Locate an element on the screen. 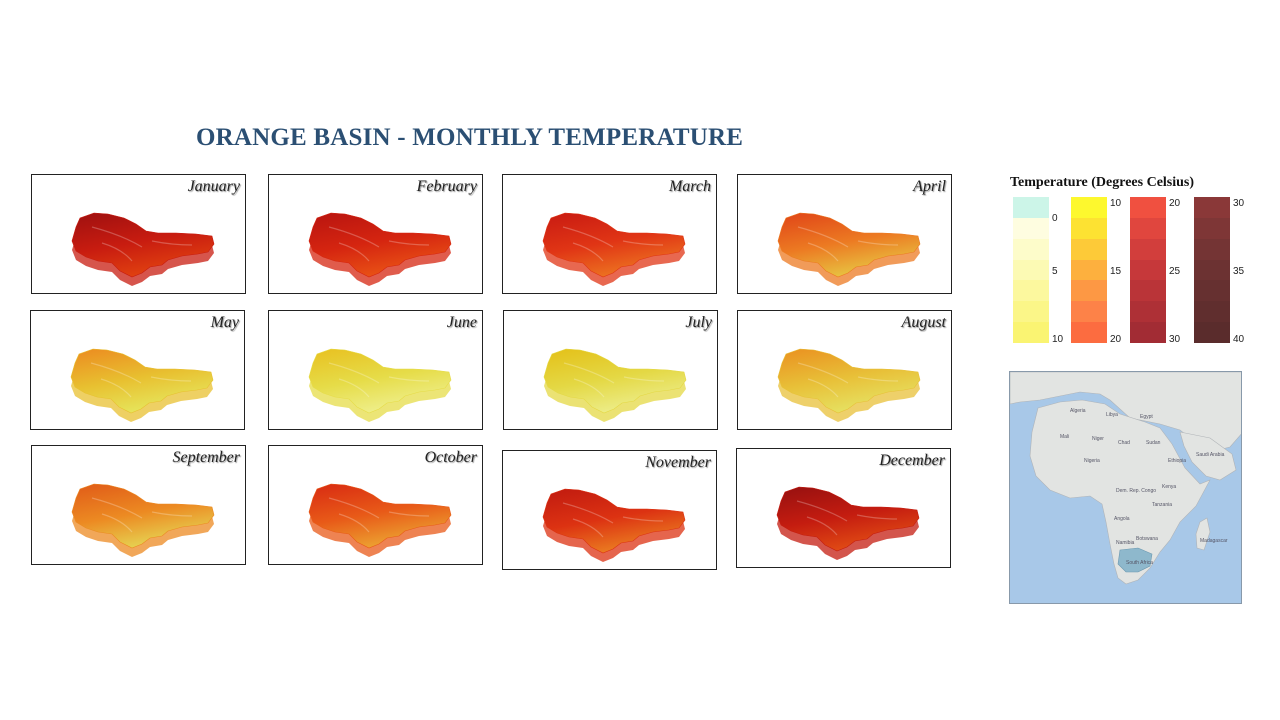 This screenshot has height=720, width=1280. label-nigeria: Nigeria is located at coordinates (1092, 461).